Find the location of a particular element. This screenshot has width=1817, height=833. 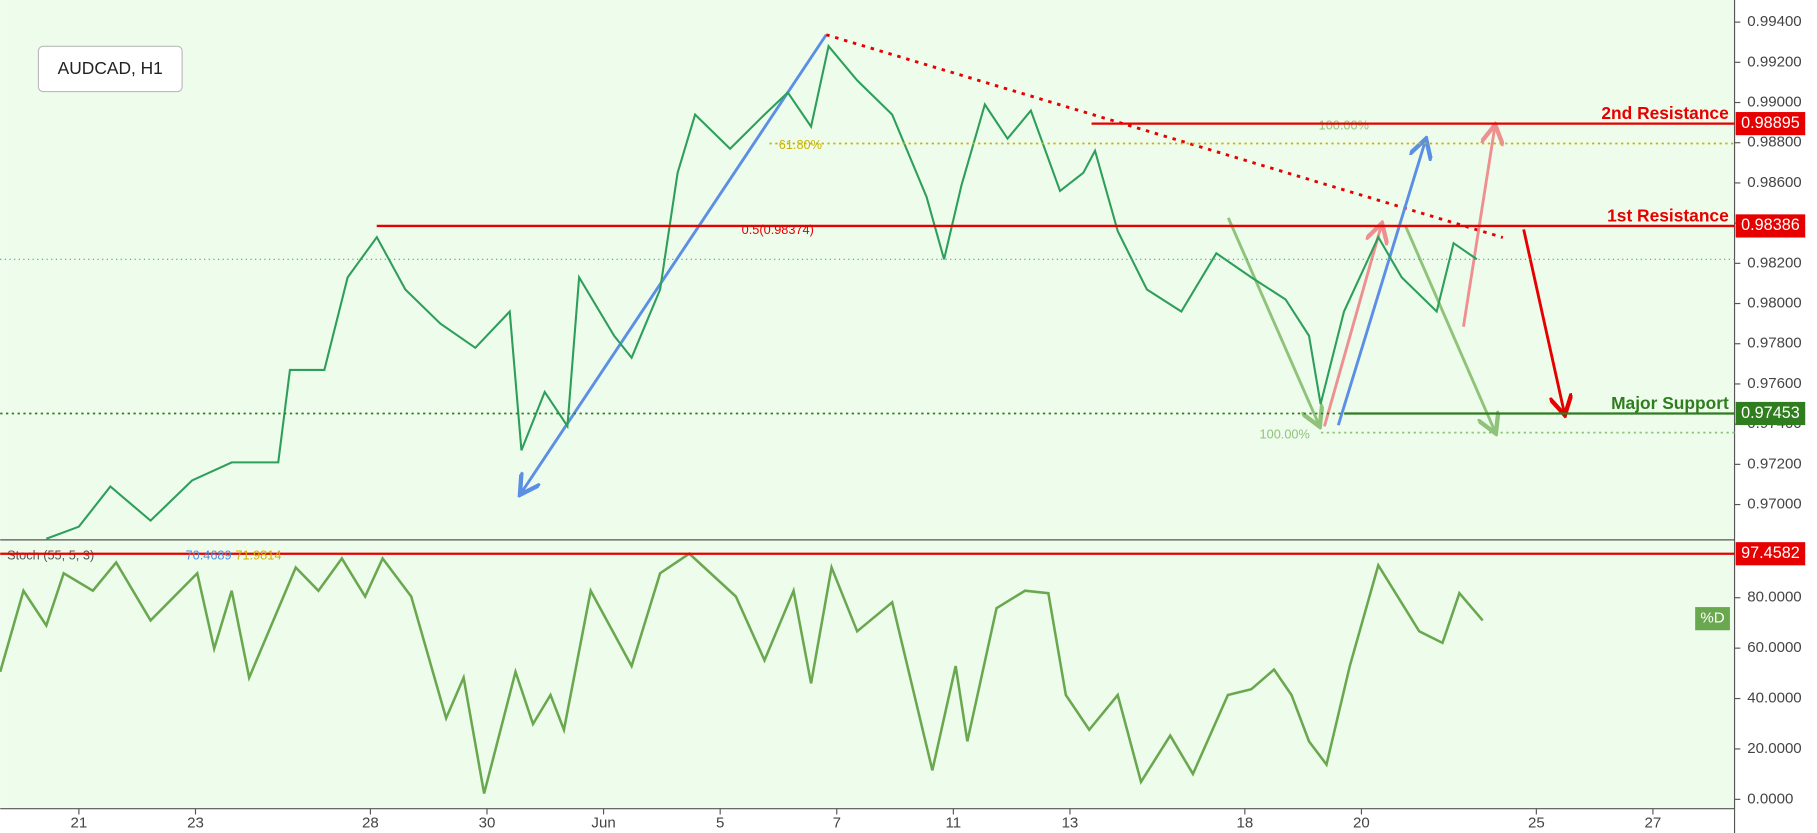

y-tick-label: 0.98000 is located at coordinates (1774, 303).